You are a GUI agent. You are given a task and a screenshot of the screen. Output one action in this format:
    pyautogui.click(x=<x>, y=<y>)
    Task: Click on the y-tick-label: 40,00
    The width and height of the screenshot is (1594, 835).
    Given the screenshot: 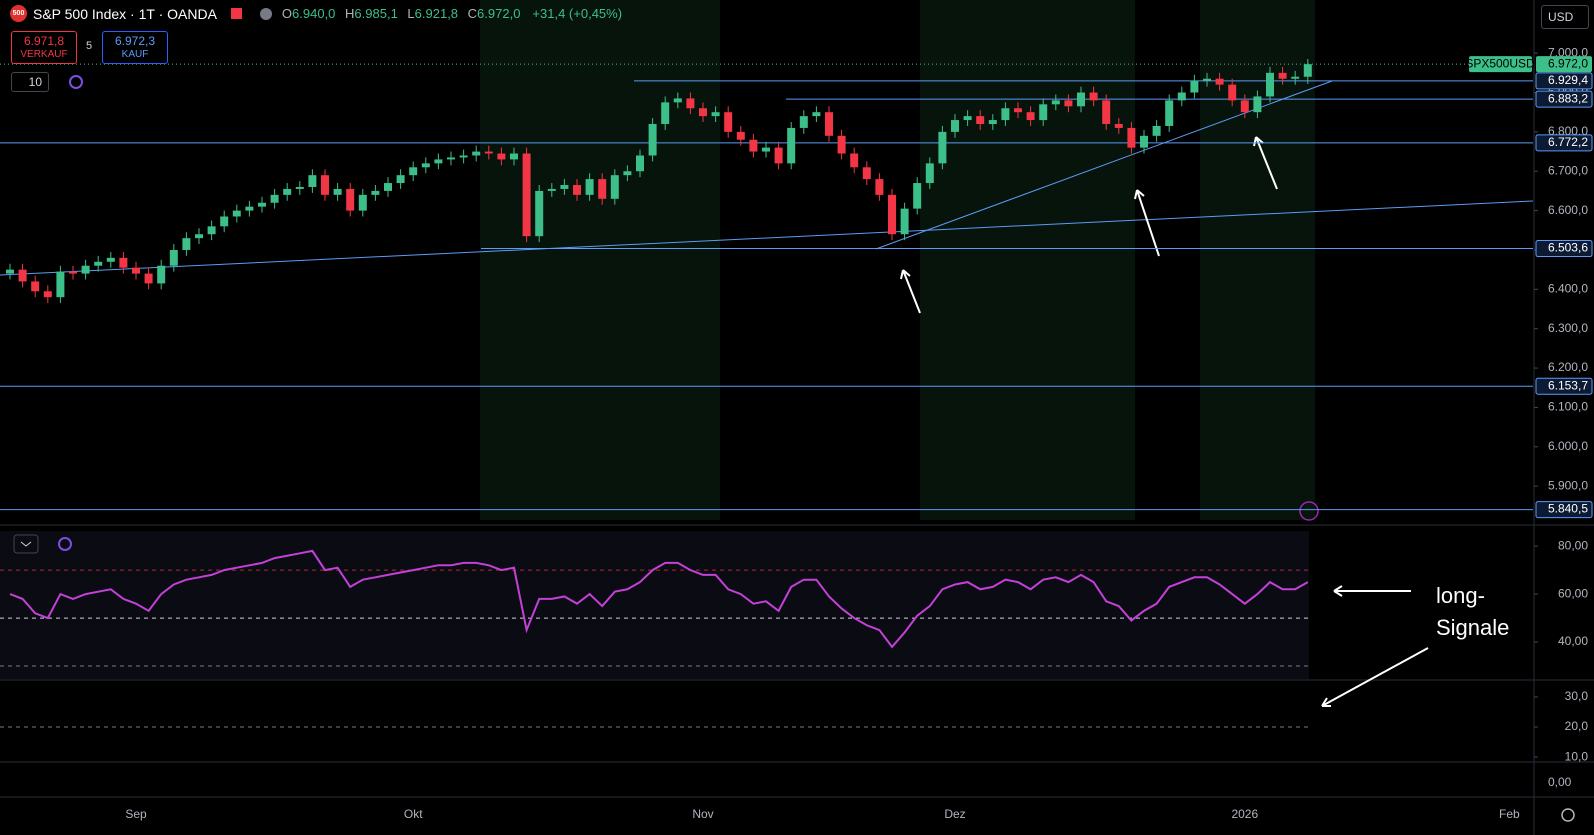 What is the action you would take?
    pyautogui.click(x=1573, y=641)
    